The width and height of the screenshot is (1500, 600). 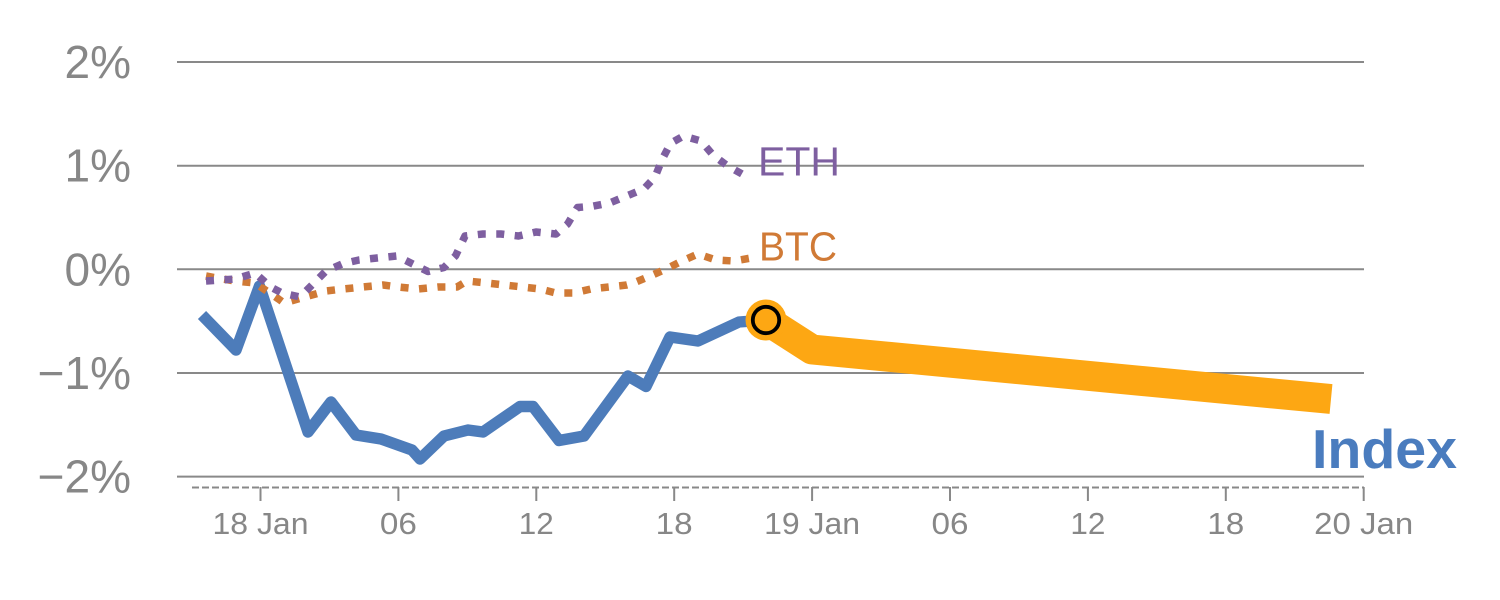 What do you see at coordinates (98, 269) in the screenshot?
I see `svg-text: 0%` at bounding box center [98, 269].